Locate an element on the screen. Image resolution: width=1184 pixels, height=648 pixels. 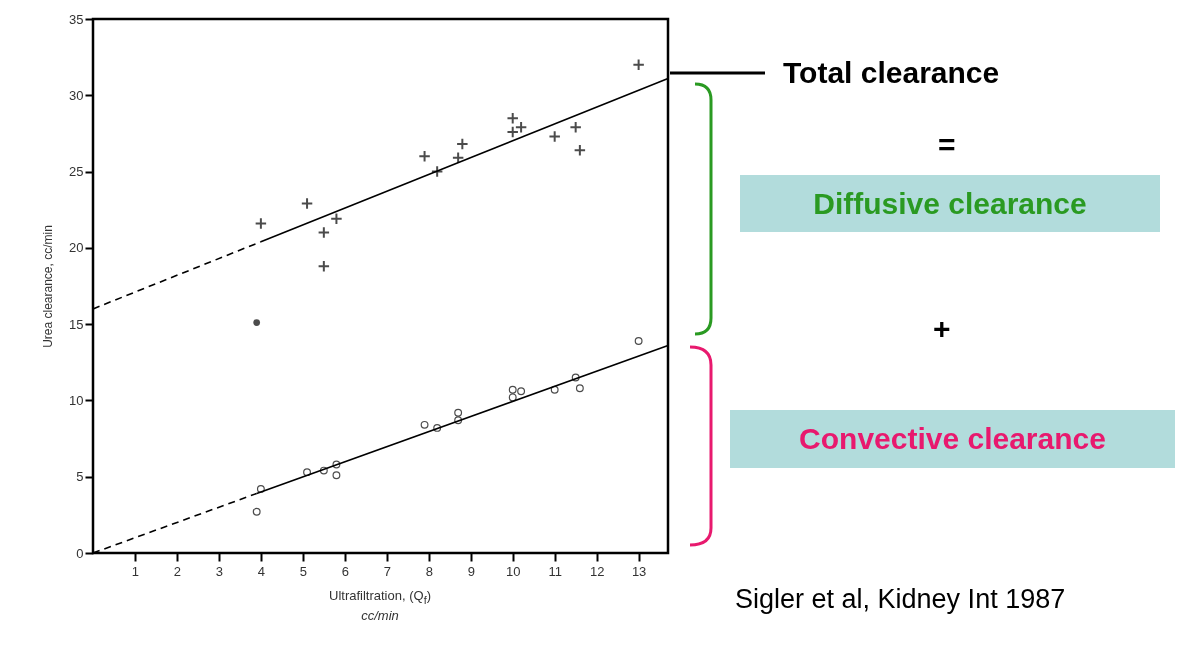
y-tick-label: 20 is located at coordinates (76, 248).